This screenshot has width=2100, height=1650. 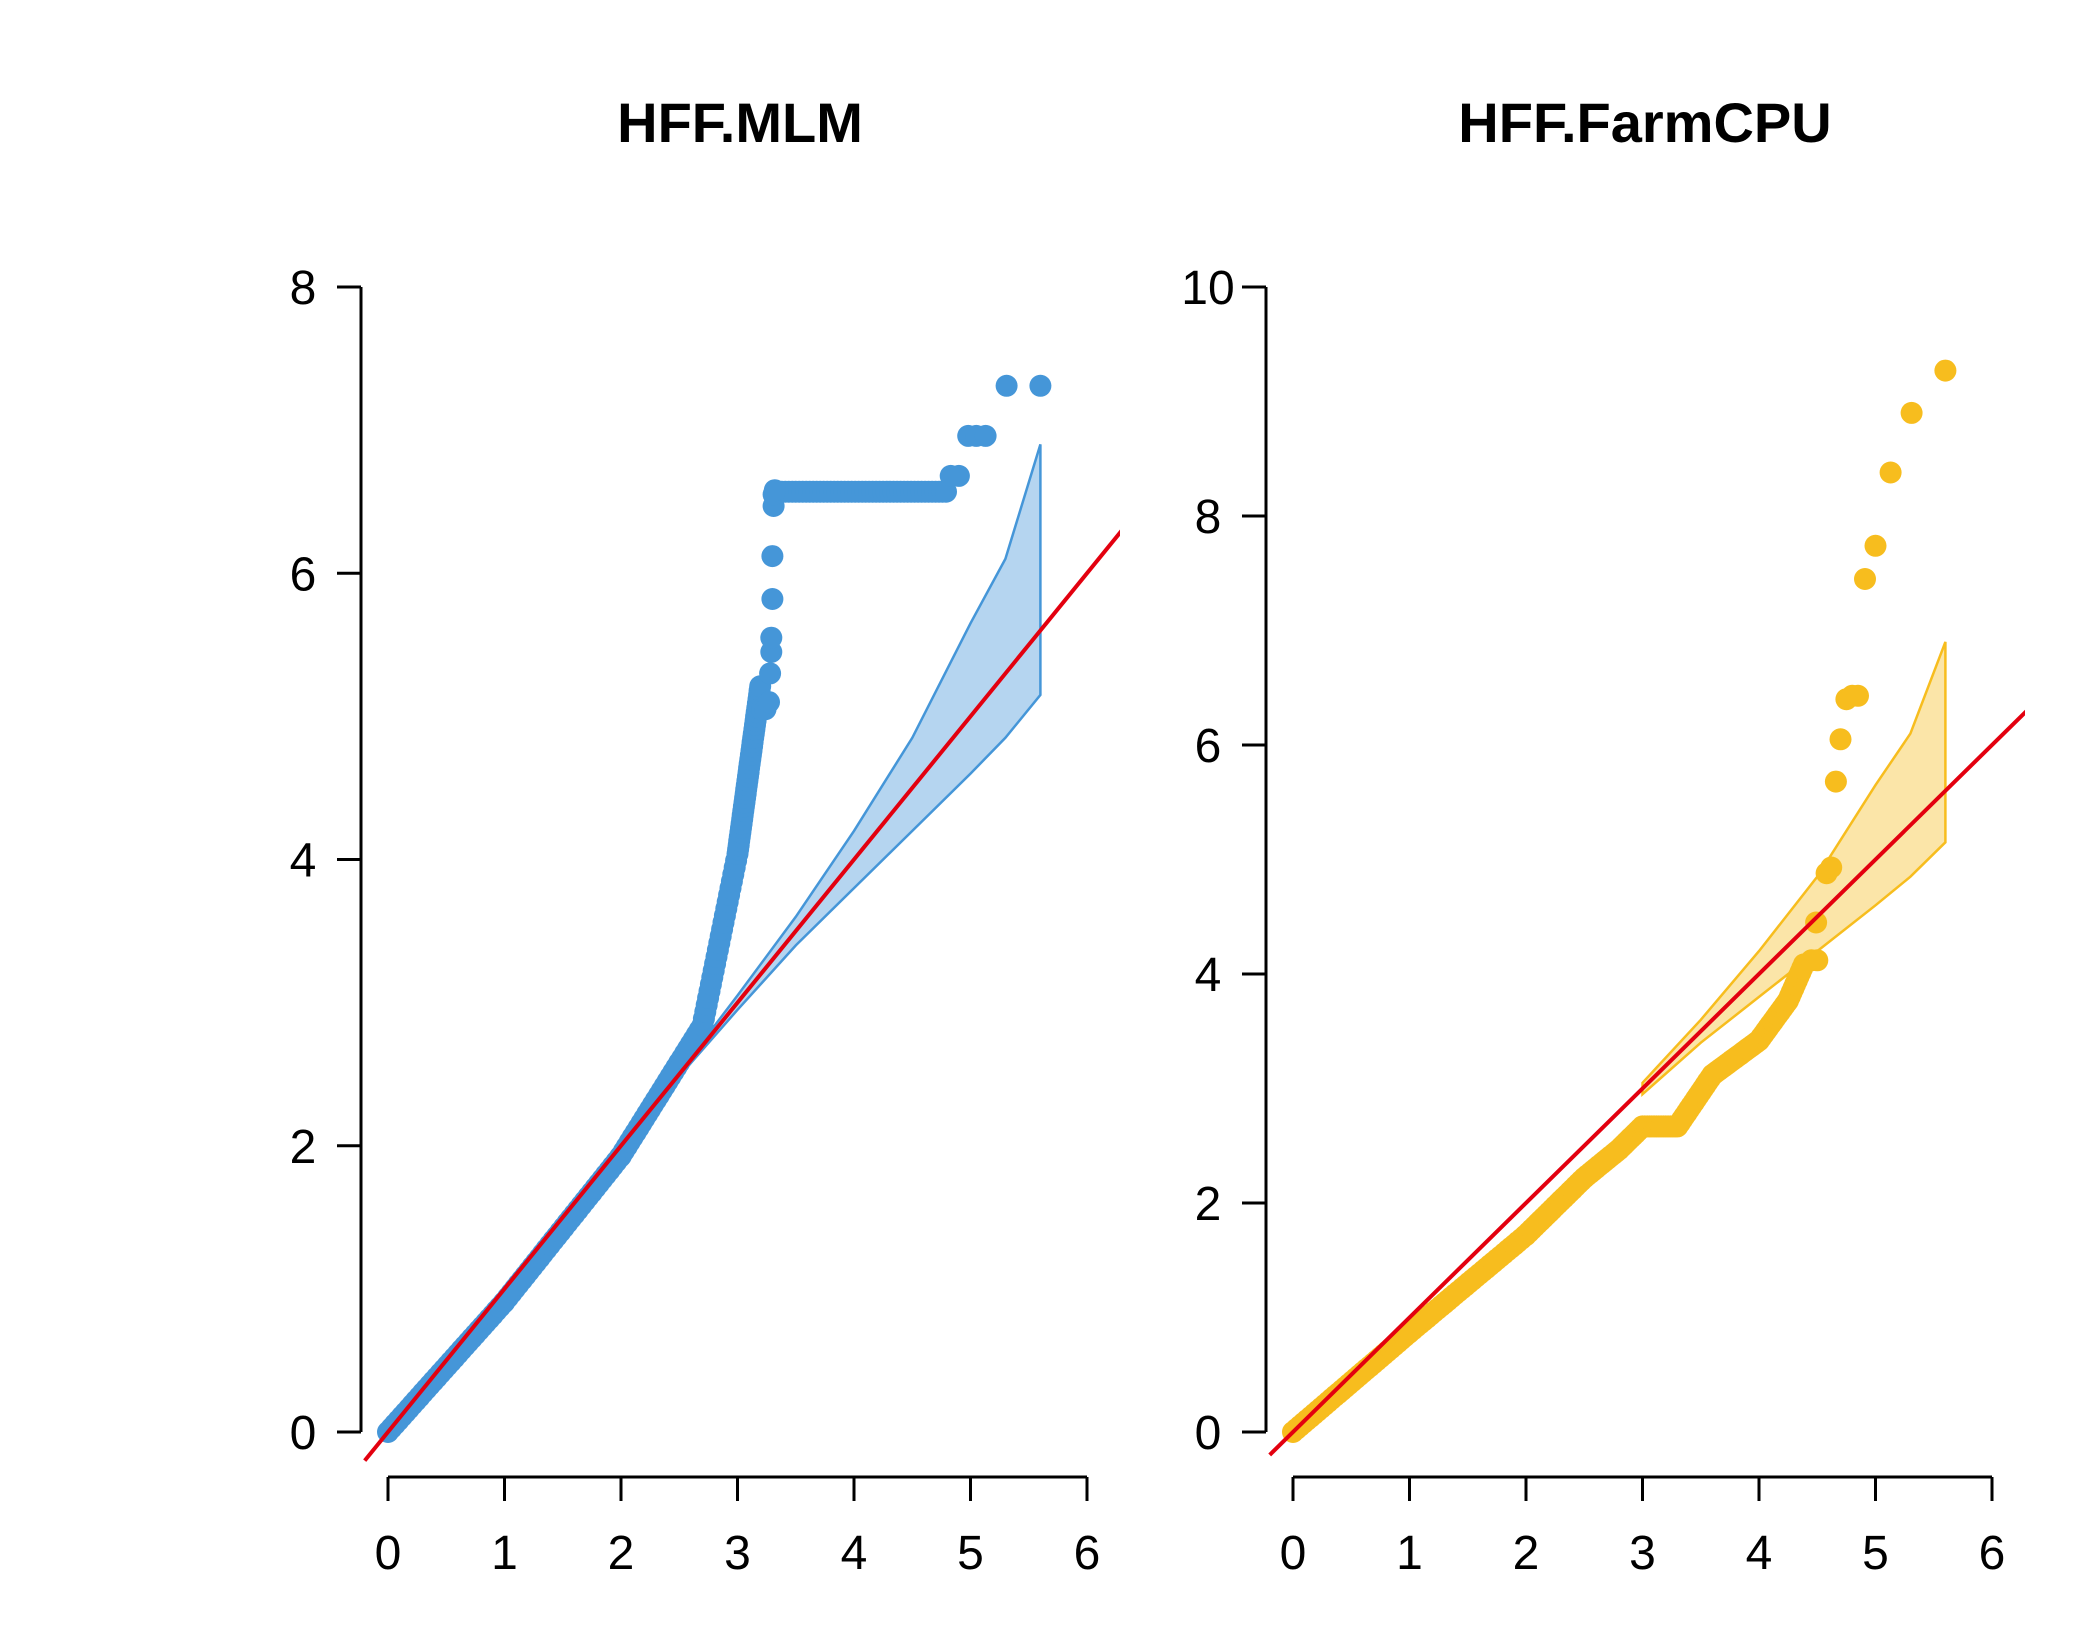 What do you see at coordinates (740, 122) in the screenshot?
I see `panel-title: HFF.MLM` at bounding box center [740, 122].